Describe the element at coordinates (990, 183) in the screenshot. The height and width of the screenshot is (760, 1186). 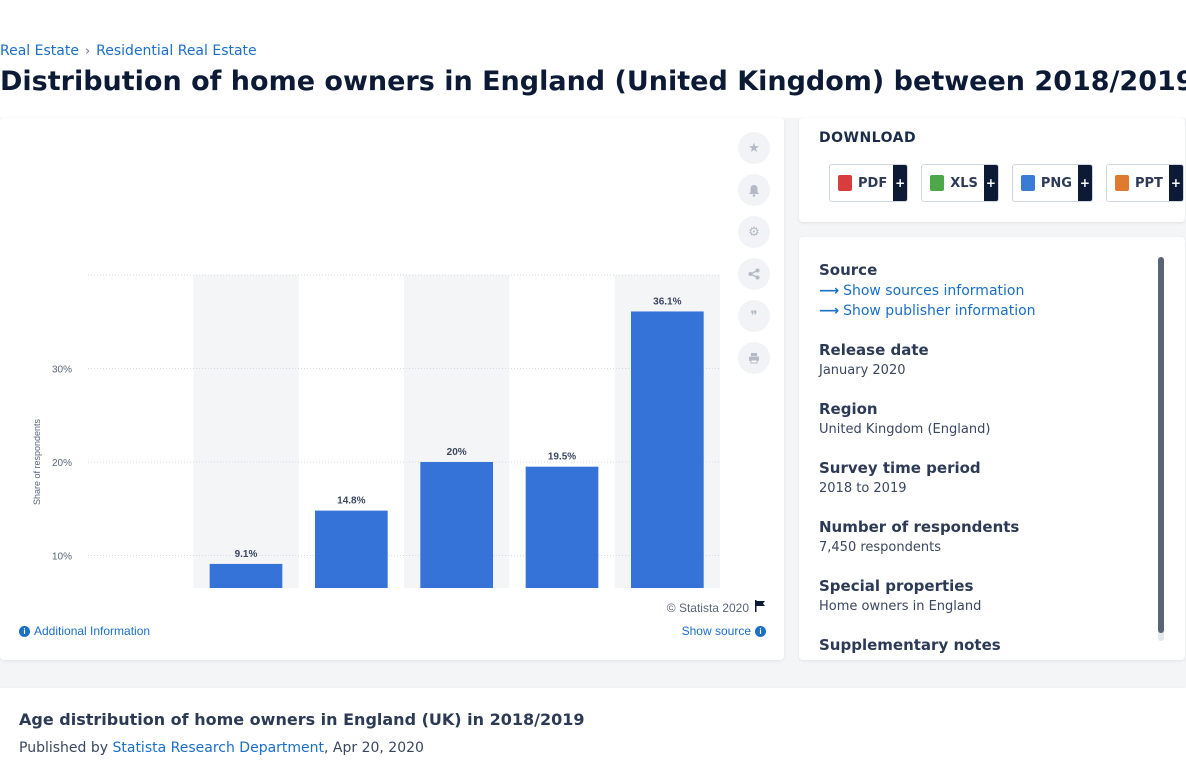
I see `xls-plus-icon: +` at that location.